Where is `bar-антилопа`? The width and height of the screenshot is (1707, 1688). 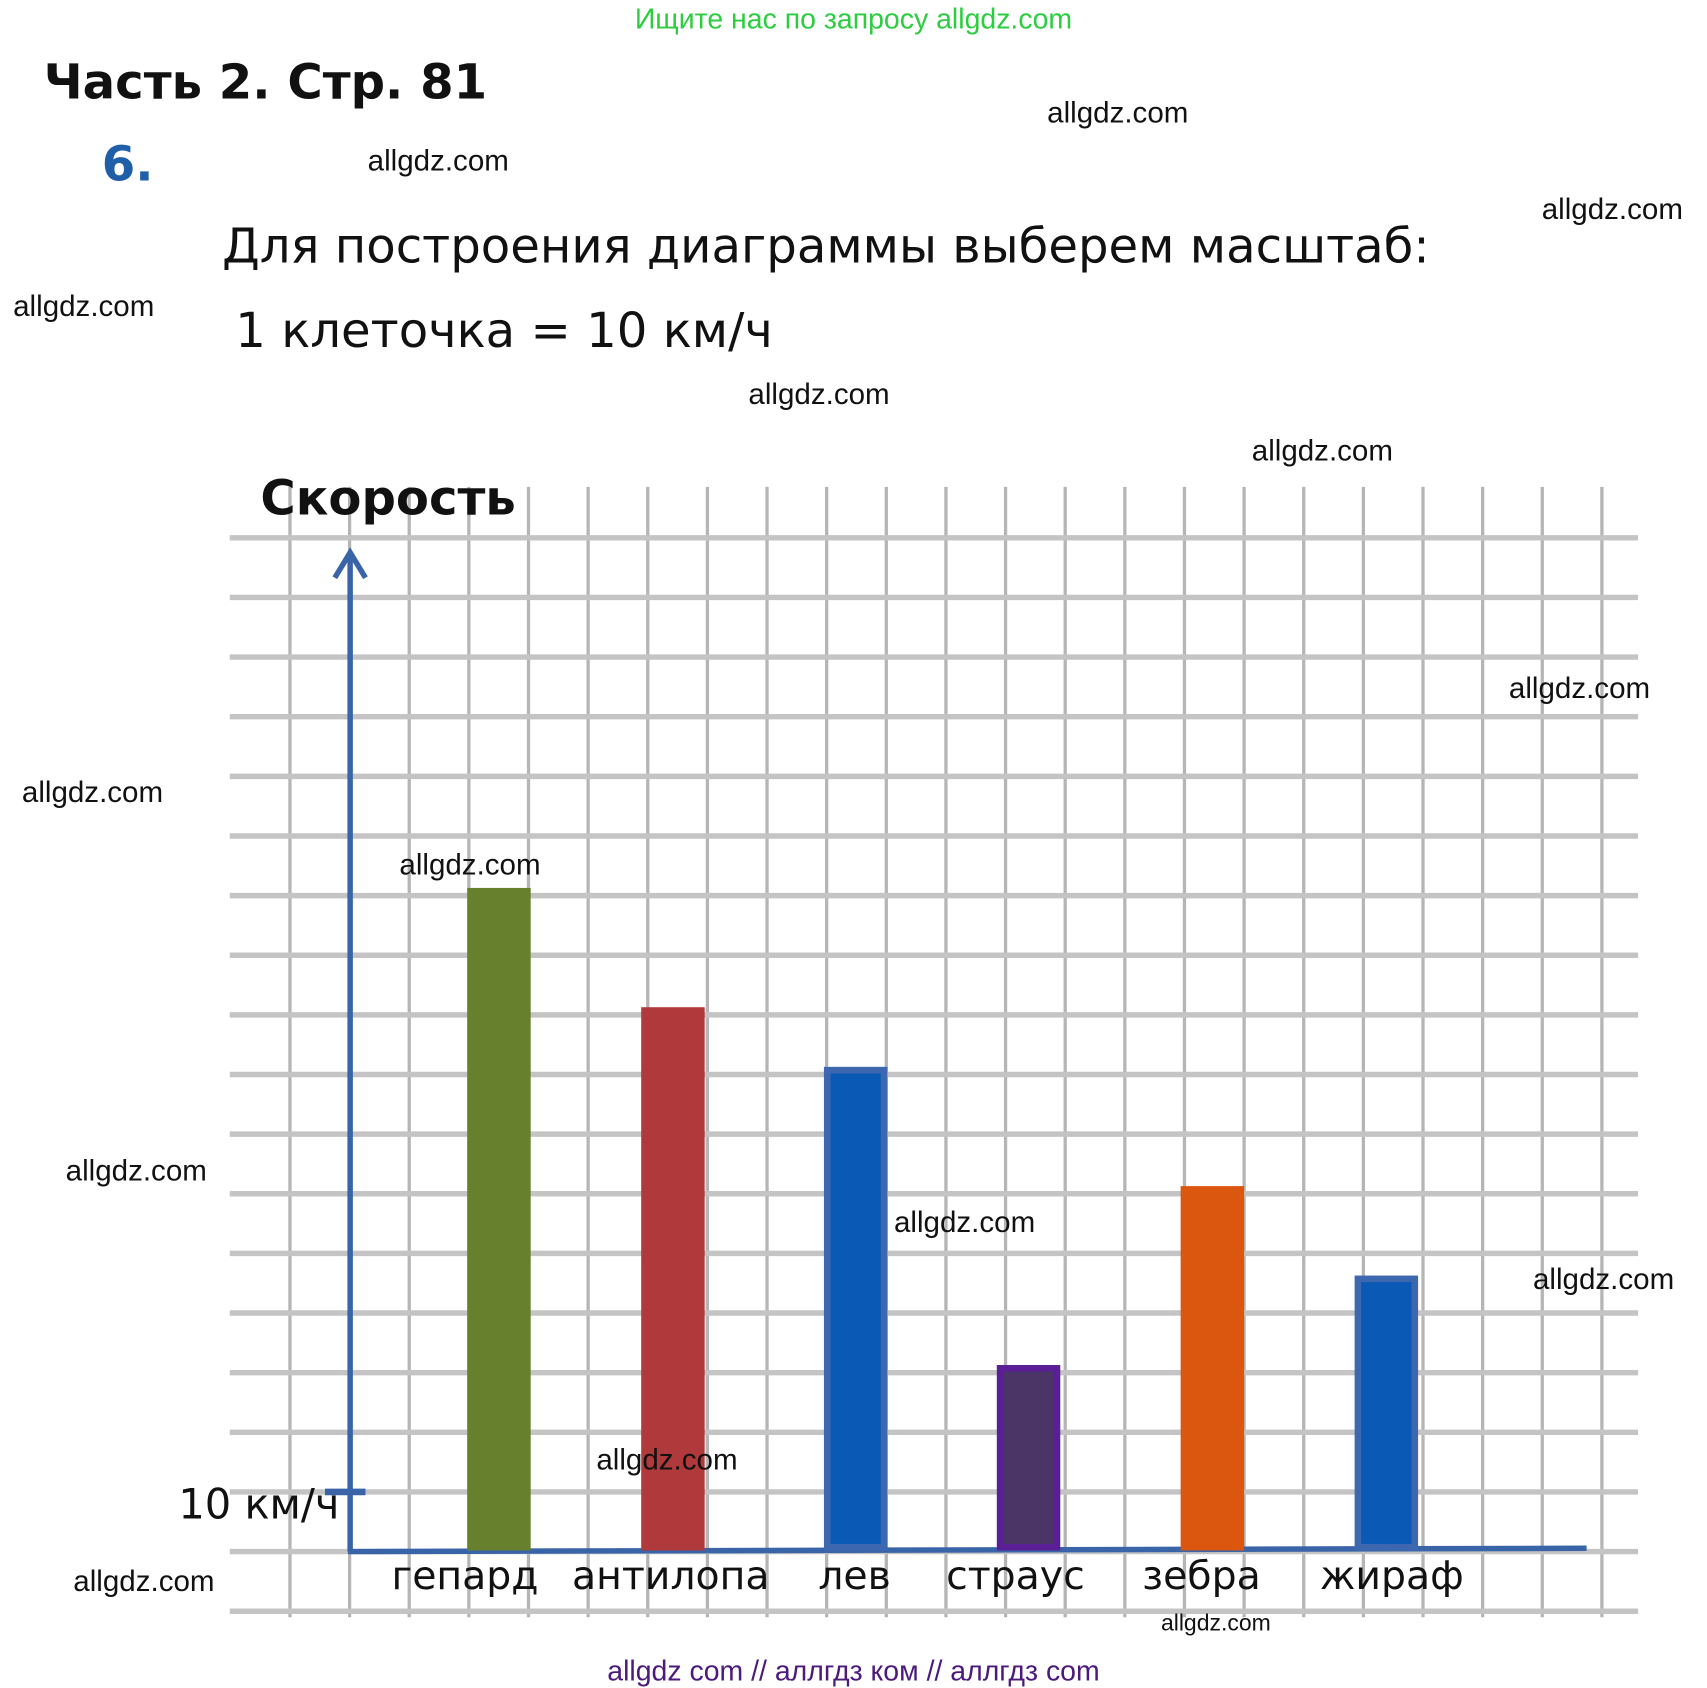
bar-антилопа is located at coordinates (673, 1279).